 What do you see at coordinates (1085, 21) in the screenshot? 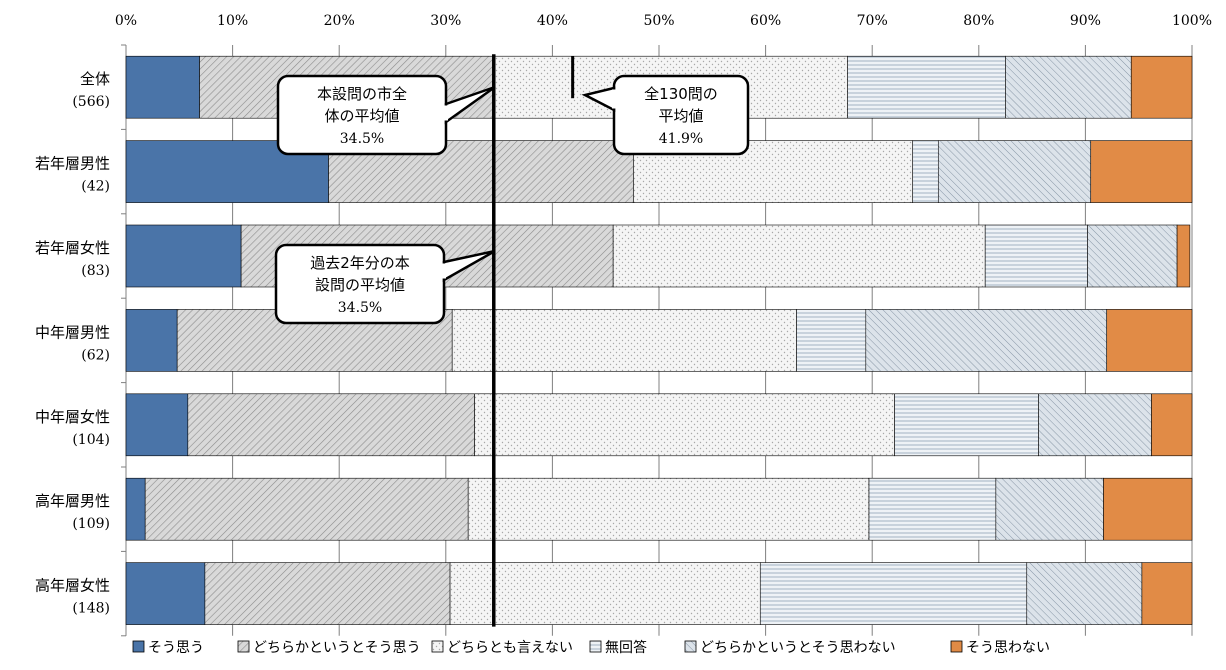
I see `x-tick-label: 90%` at bounding box center [1085, 21].